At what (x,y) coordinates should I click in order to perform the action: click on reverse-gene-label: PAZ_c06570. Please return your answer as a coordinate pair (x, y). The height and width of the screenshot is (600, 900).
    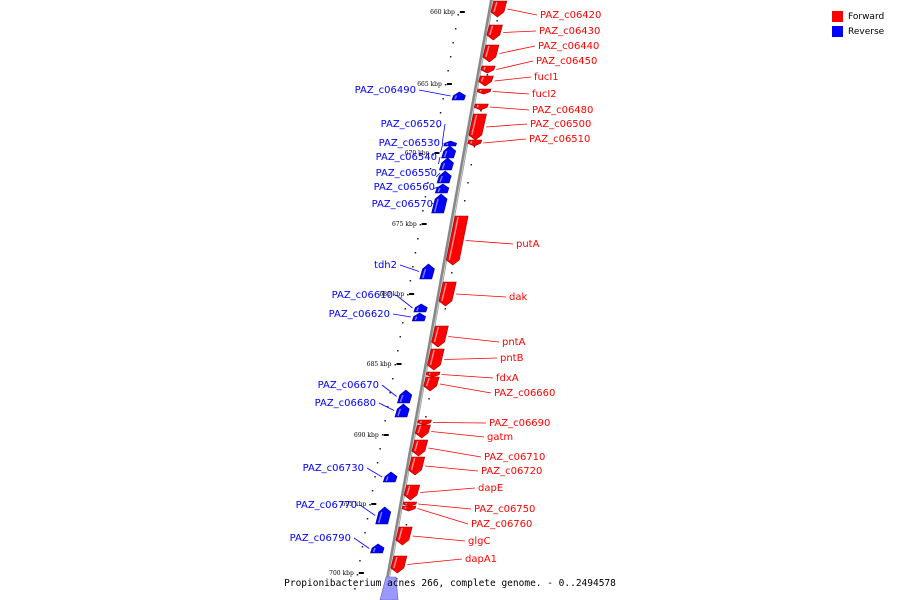
    Looking at the image, I should click on (402, 204).